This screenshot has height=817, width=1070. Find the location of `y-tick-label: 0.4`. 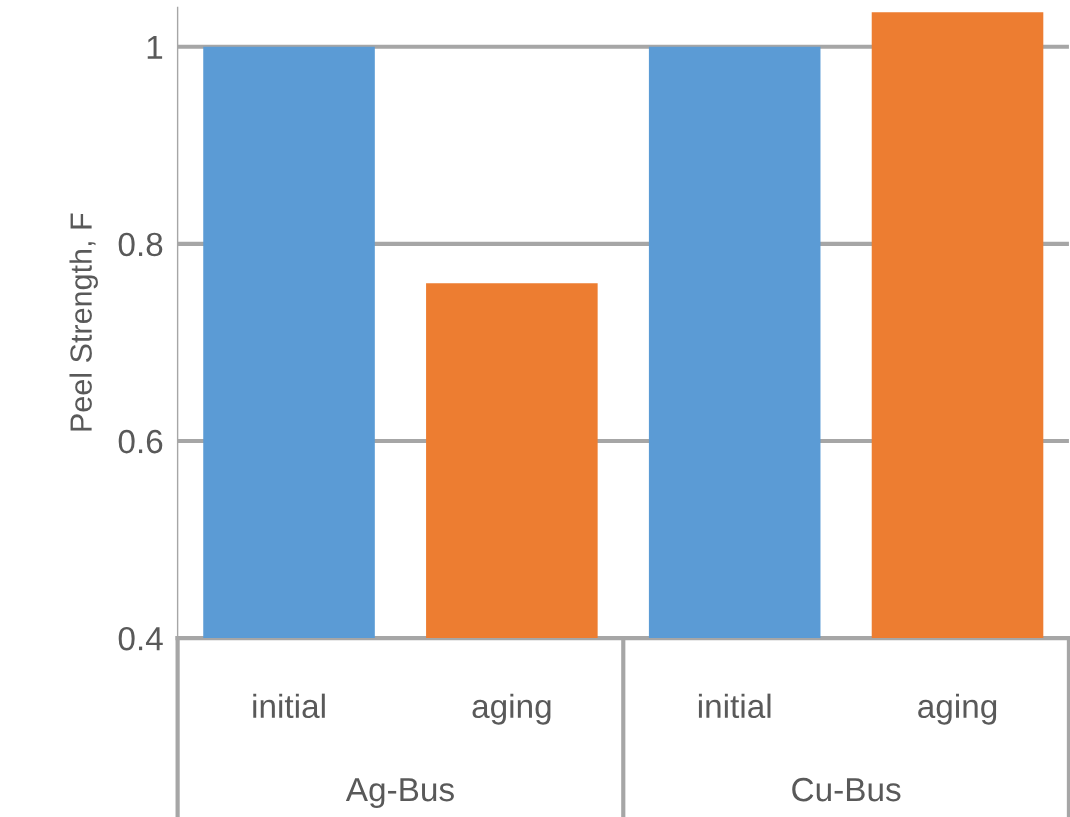

y-tick-label: 0.4 is located at coordinates (140, 638).